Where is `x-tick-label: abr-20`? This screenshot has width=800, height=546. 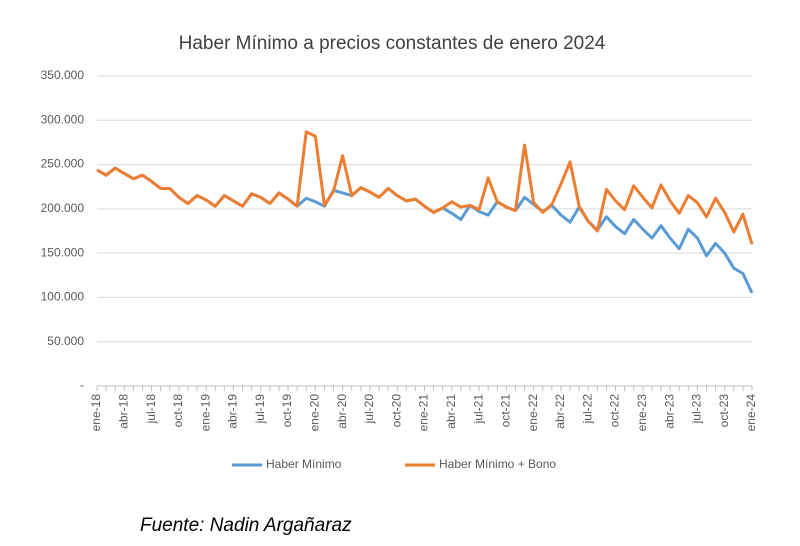 x-tick-label: abr-20 is located at coordinates (342, 411).